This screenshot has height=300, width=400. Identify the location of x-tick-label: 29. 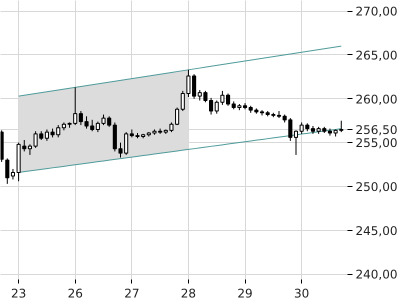
(245, 293).